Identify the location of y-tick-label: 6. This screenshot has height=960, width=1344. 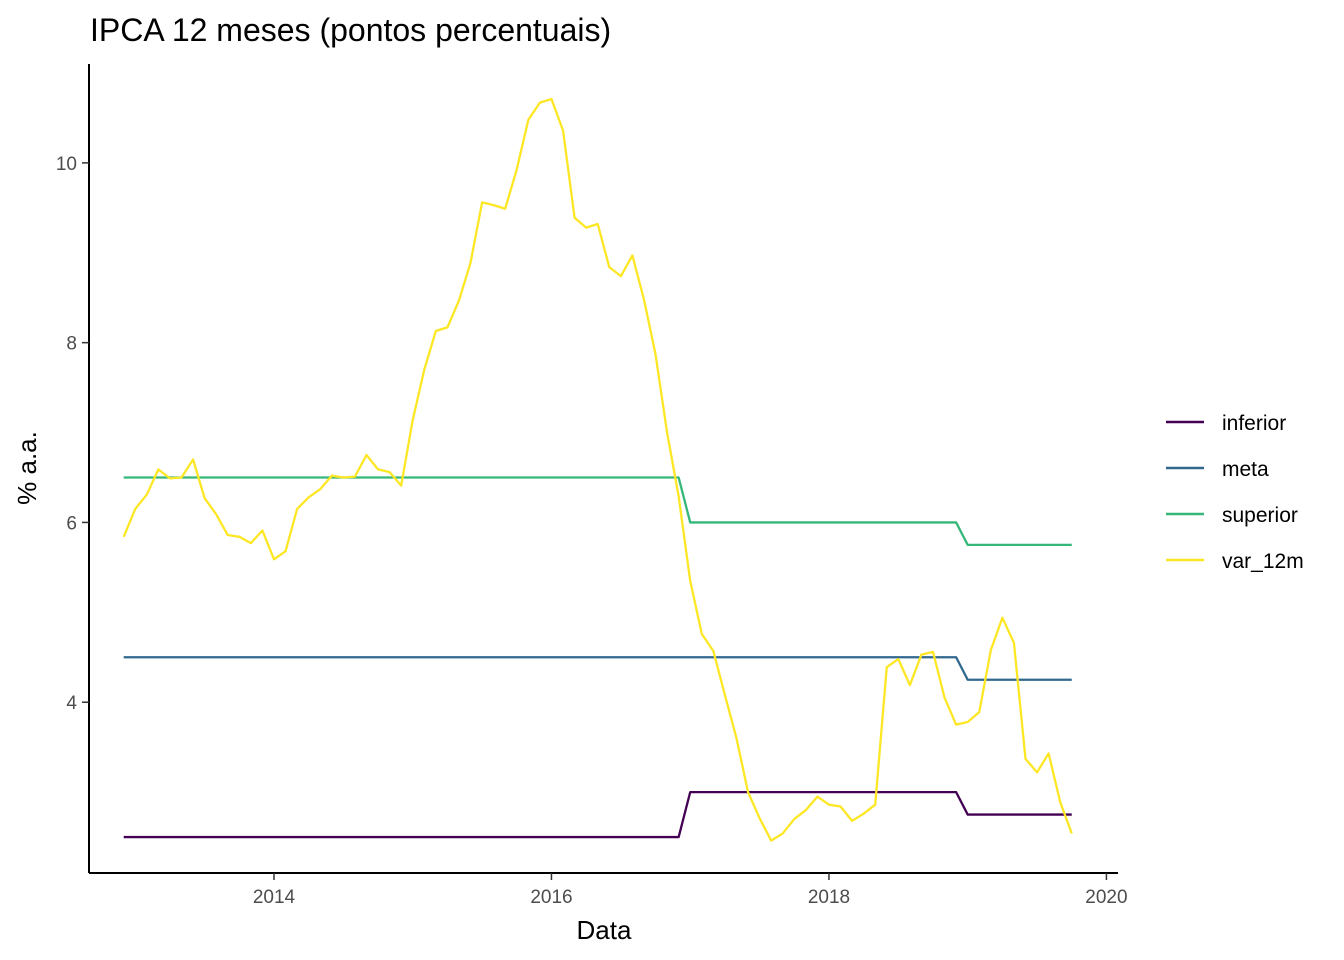
(71, 523).